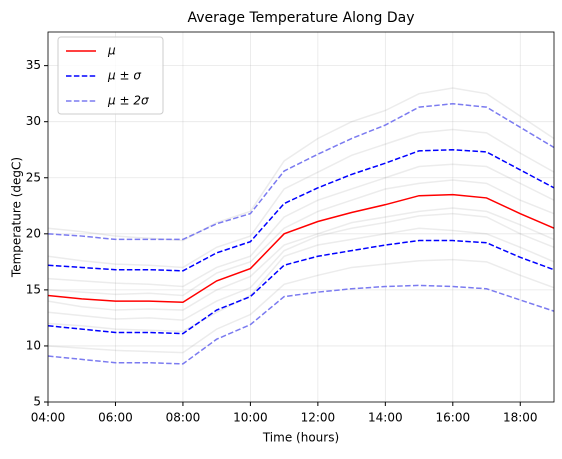  I want to click on legend-box, so click(110, 75).